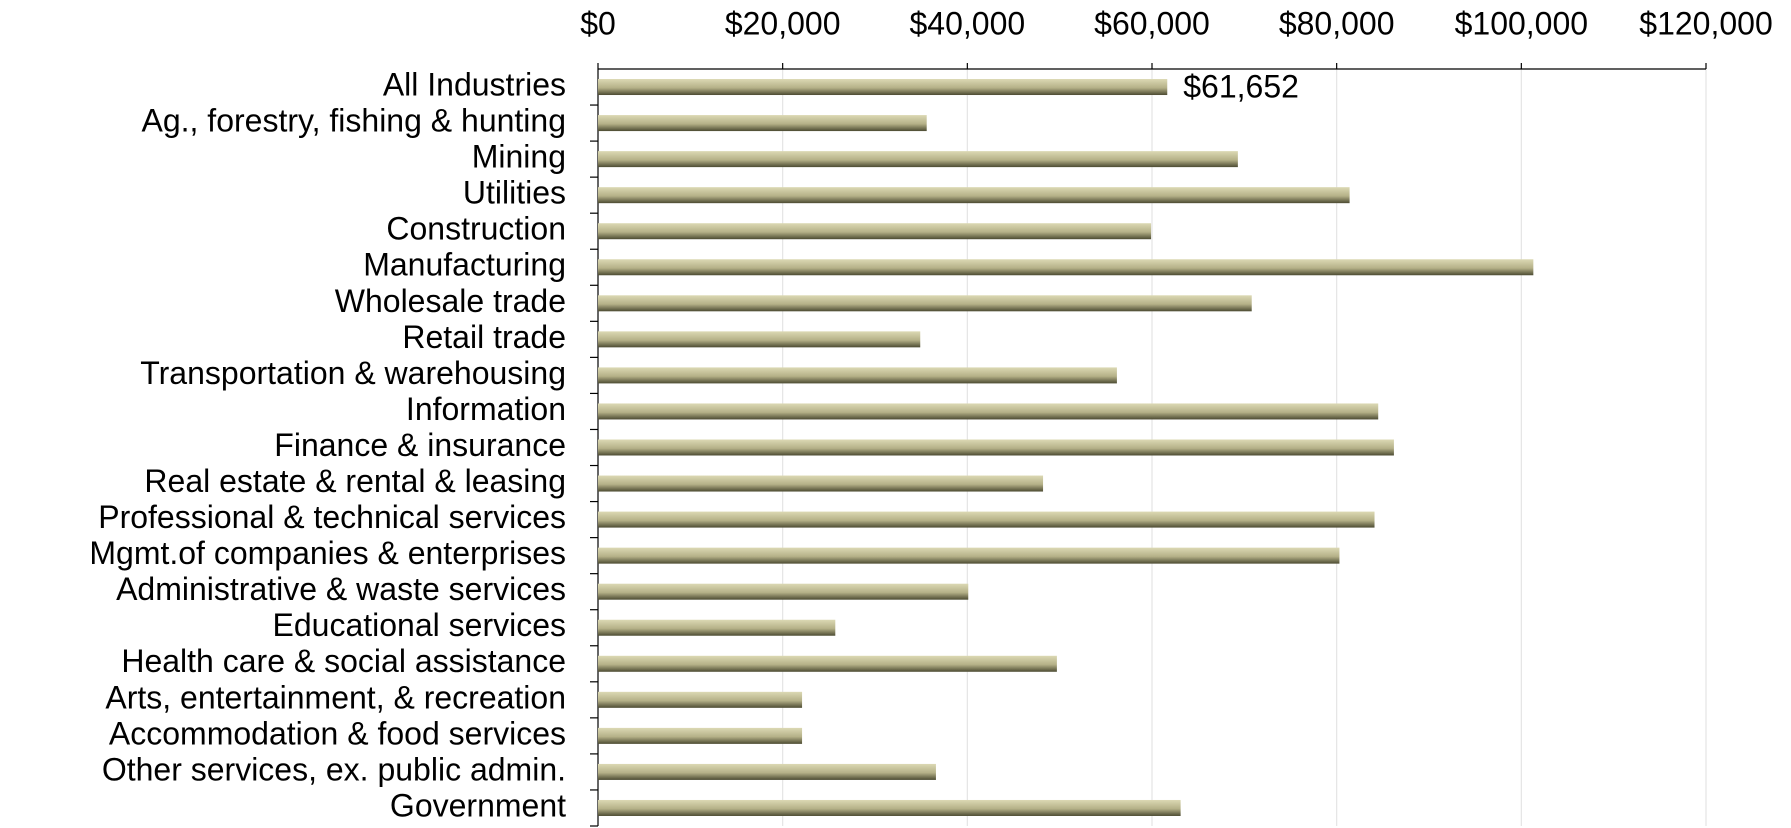 The width and height of the screenshot is (1791, 828). Describe the element at coordinates (419, 625) in the screenshot. I see `y-tick-label: Educational services` at that location.